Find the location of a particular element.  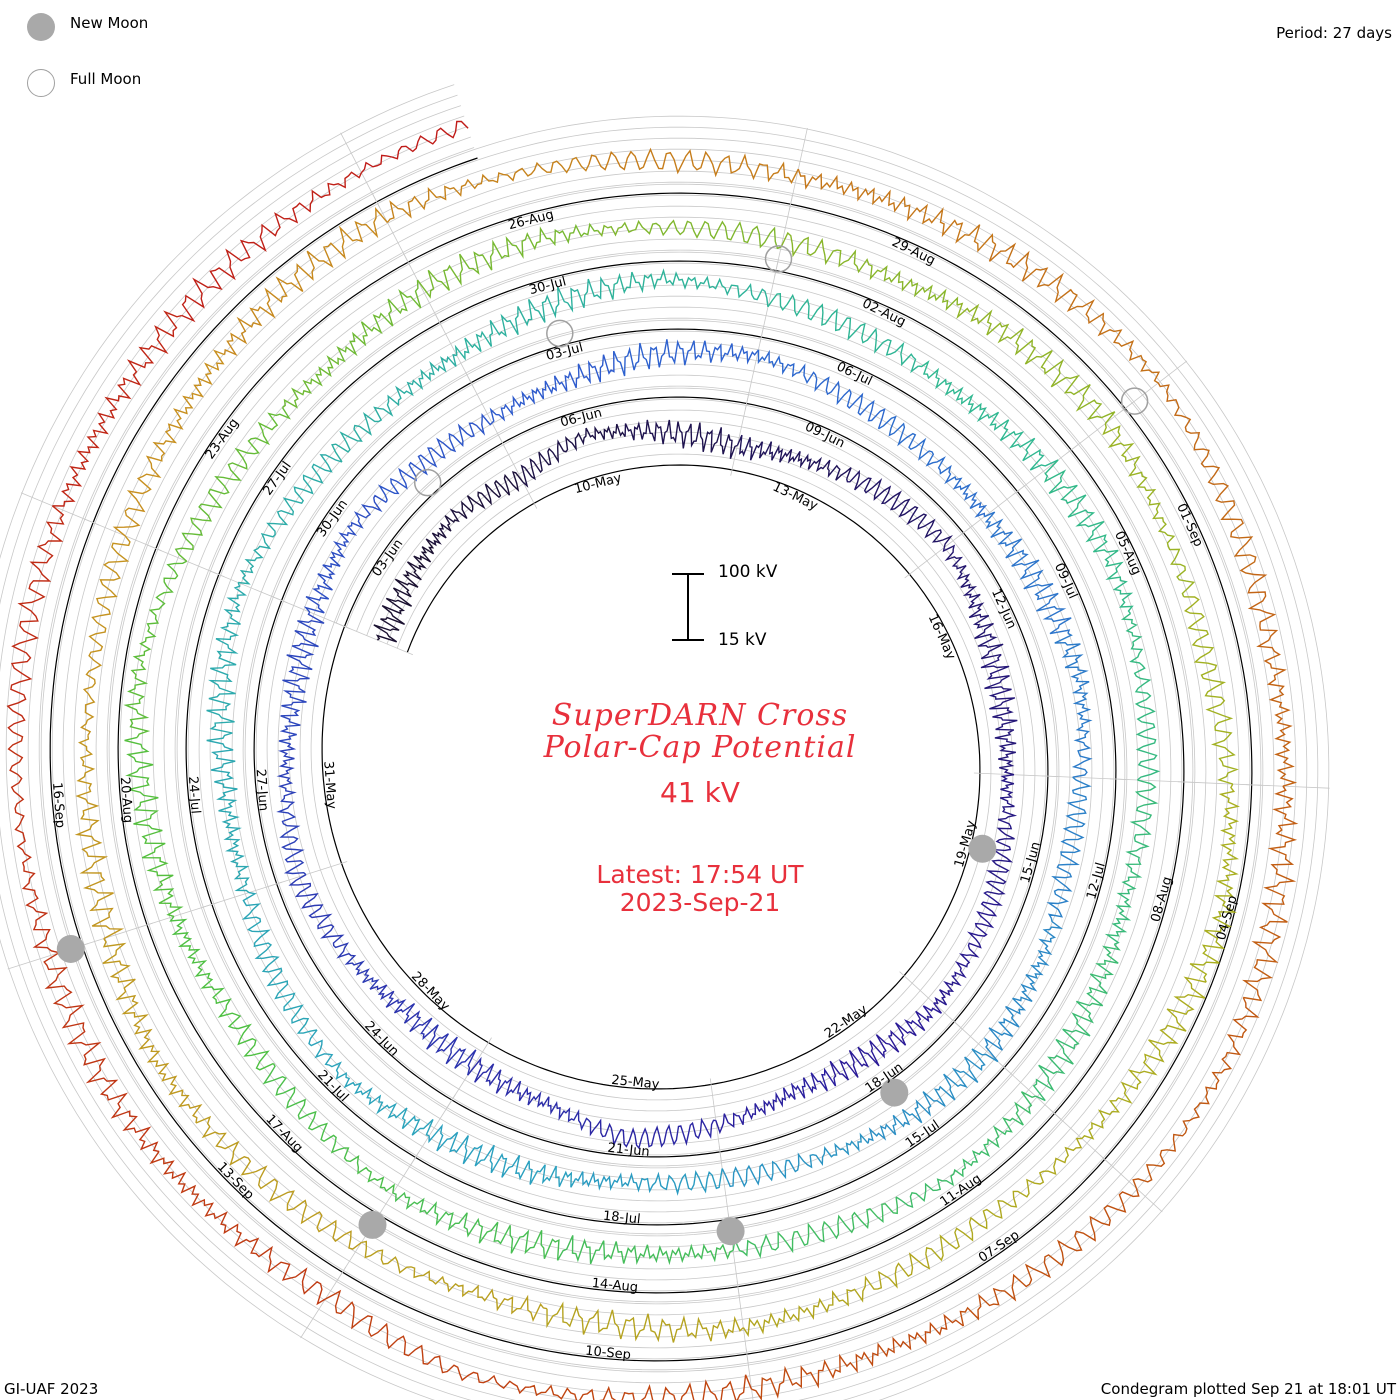

scale-bottom-label: 15 kV is located at coordinates (742, 640).